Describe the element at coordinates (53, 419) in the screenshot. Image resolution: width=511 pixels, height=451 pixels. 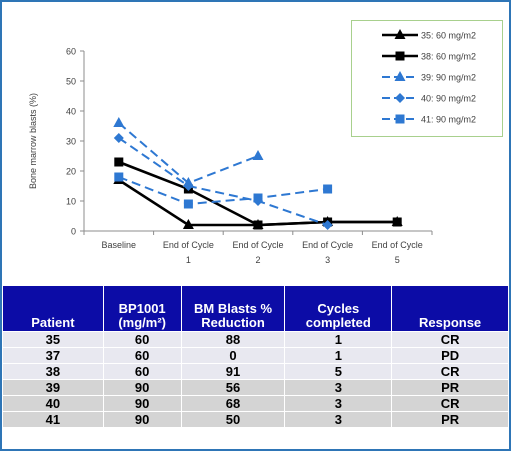
I see `cell-patient: 41` at that location.